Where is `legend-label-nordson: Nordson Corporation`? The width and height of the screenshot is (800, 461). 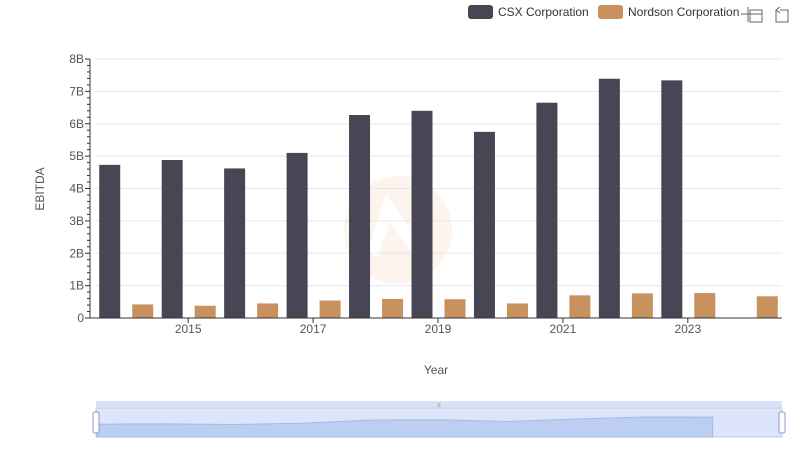
legend-label-nordson: Nordson Corporation is located at coordinates (683, 12).